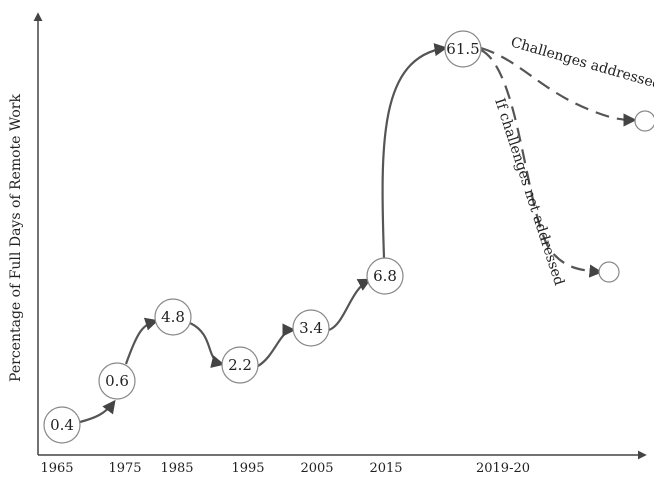 Image resolution: width=654 pixels, height=483 pixels. I want to click on x-tick-label: 2015, so click(385, 468).